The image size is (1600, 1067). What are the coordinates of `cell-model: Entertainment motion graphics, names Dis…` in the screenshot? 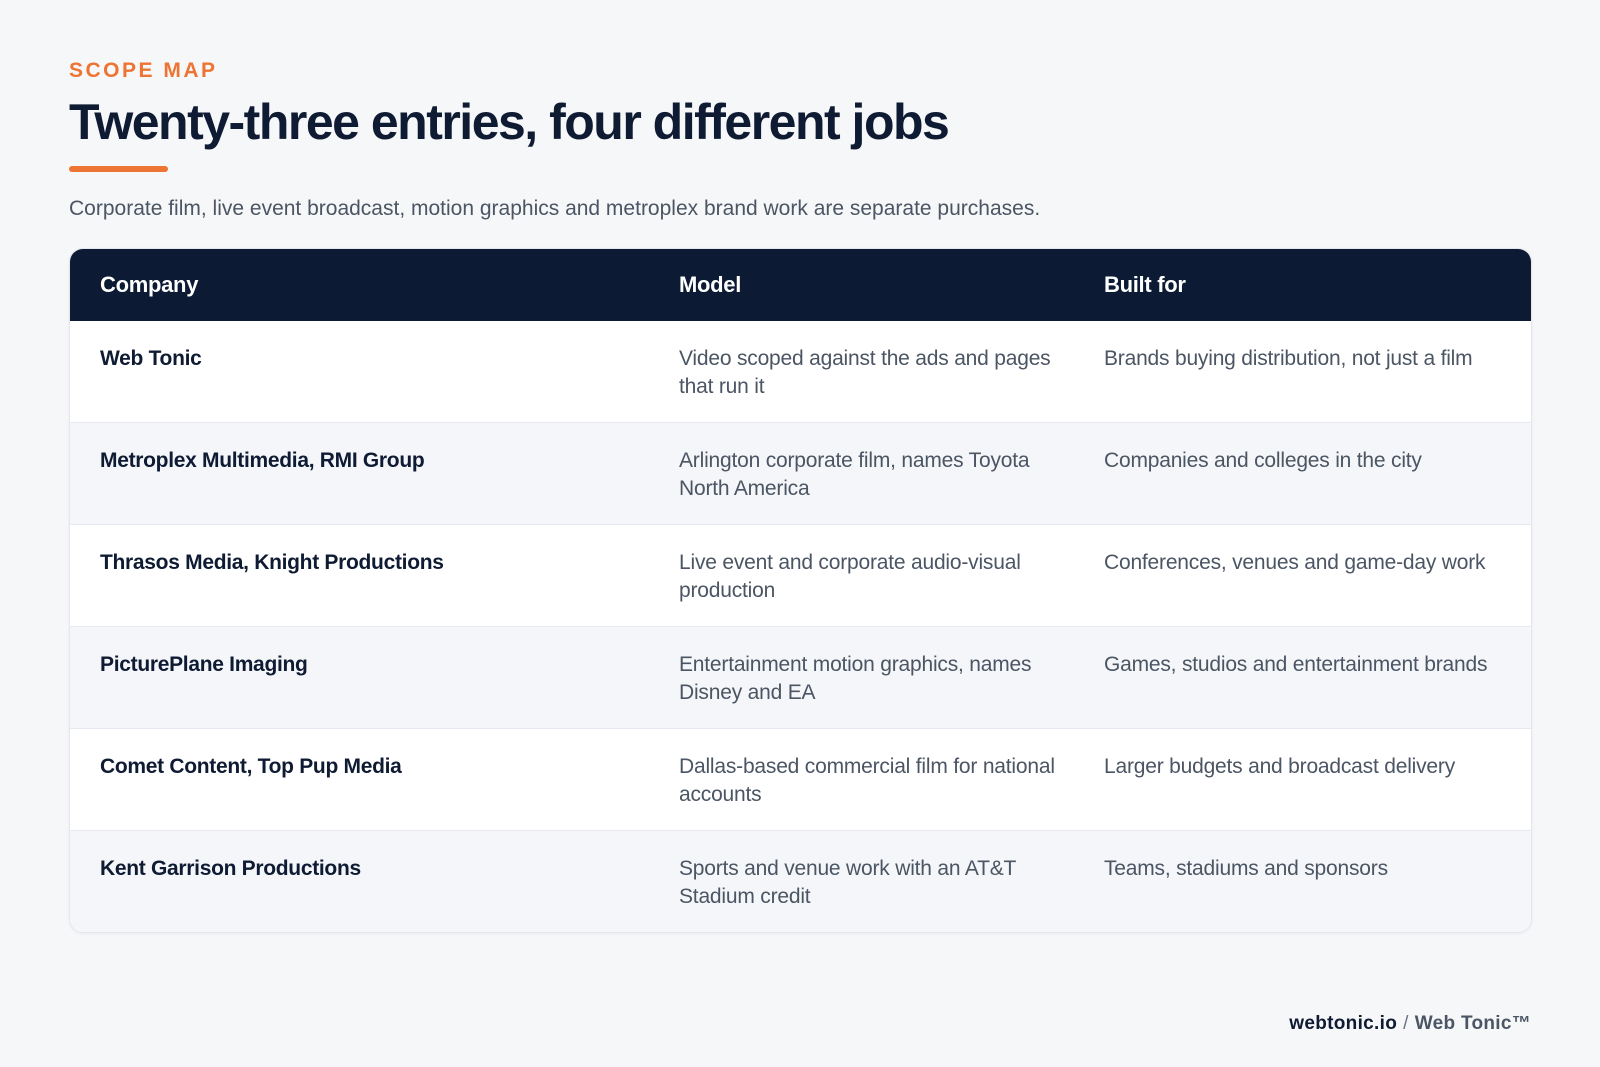 It's located at (855, 678).